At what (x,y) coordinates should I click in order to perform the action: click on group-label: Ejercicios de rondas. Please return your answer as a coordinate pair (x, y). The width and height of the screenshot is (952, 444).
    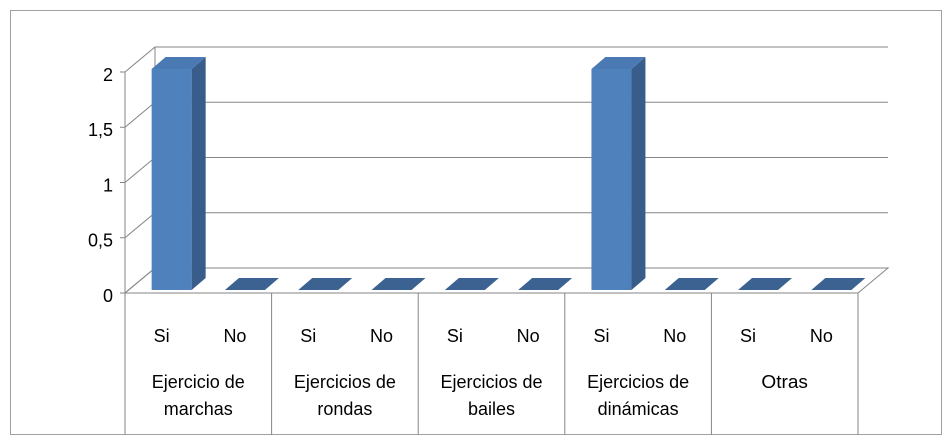
    Looking at the image, I should click on (345, 395).